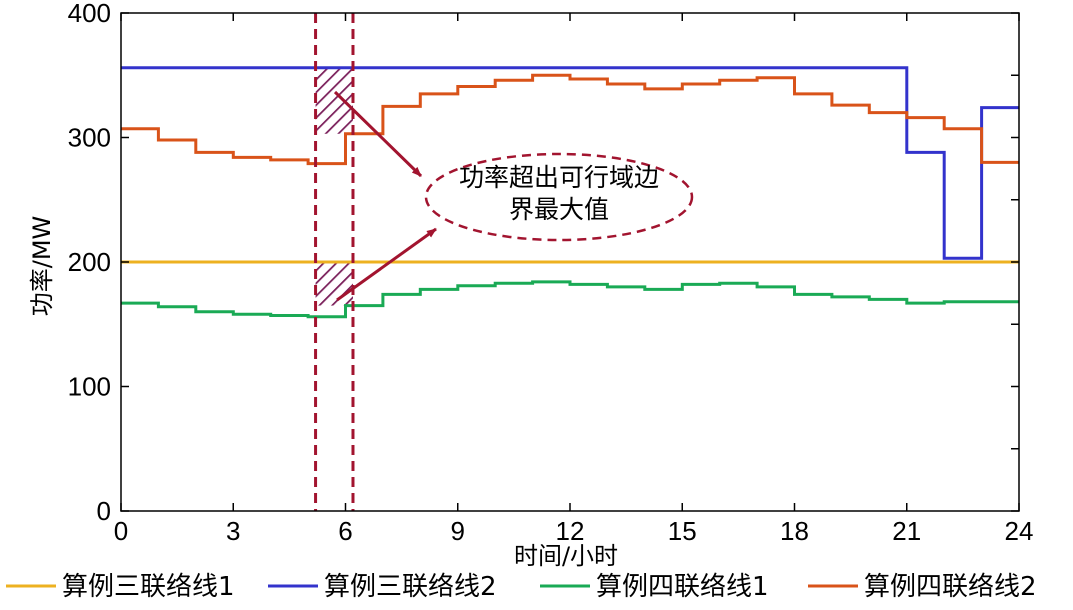  I want to click on callout-arrow-lower, so click(386, 264).